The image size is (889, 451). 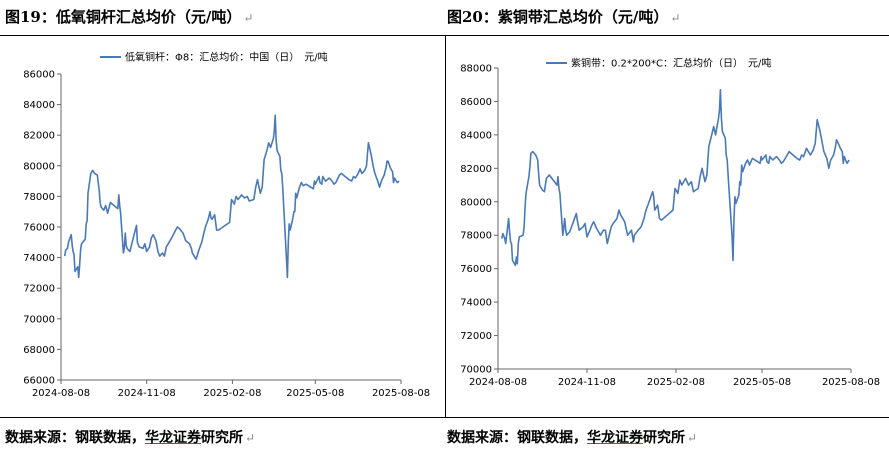 I want to click on legend-label: 低氧铜杆：Φ8：汇总均价：中国（日） 元/吨, so click(x=226, y=57).